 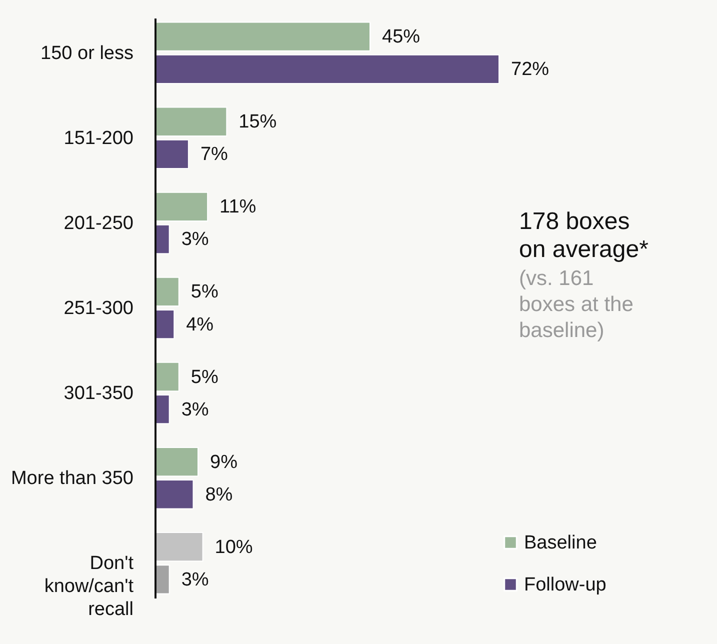 What do you see at coordinates (401, 37) in the screenshot?
I see `data-label: 45%` at bounding box center [401, 37].